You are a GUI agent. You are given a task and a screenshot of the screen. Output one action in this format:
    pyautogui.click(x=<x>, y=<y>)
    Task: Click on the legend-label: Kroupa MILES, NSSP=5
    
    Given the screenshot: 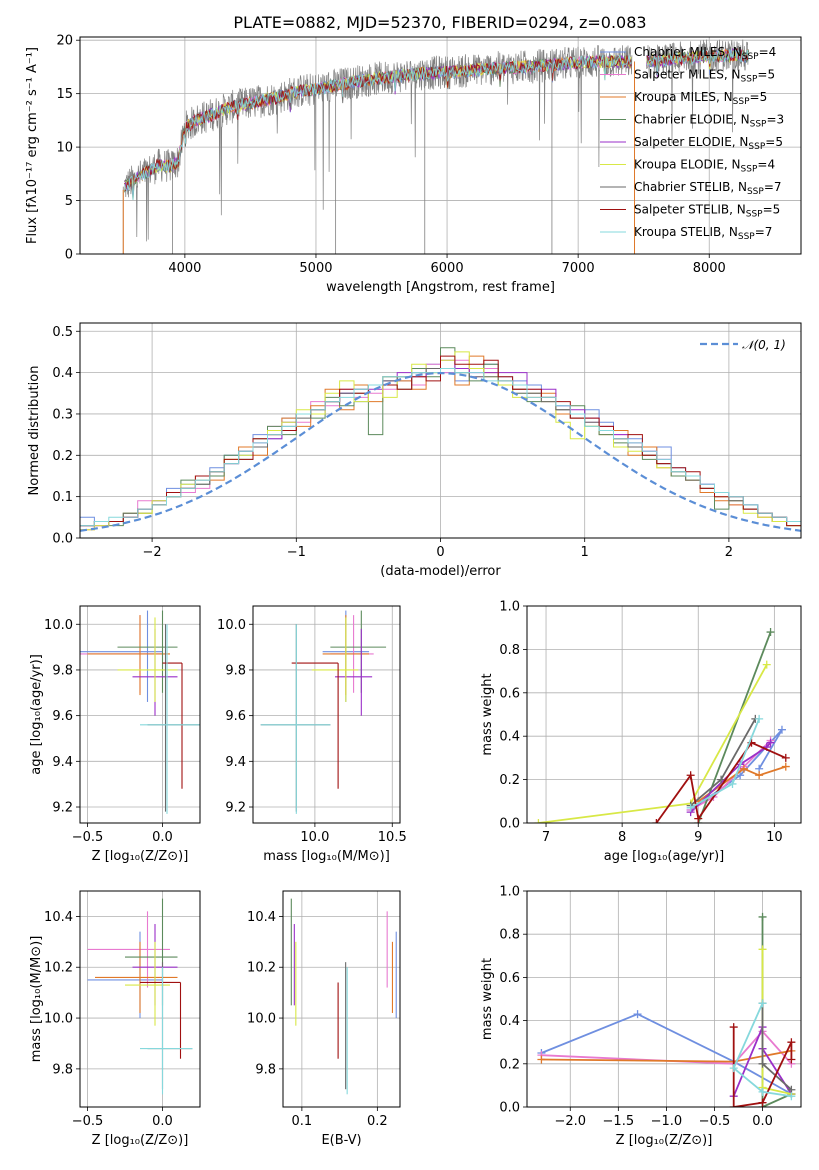 What is the action you would take?
    pyautogui.click(x=700, y=98)
    